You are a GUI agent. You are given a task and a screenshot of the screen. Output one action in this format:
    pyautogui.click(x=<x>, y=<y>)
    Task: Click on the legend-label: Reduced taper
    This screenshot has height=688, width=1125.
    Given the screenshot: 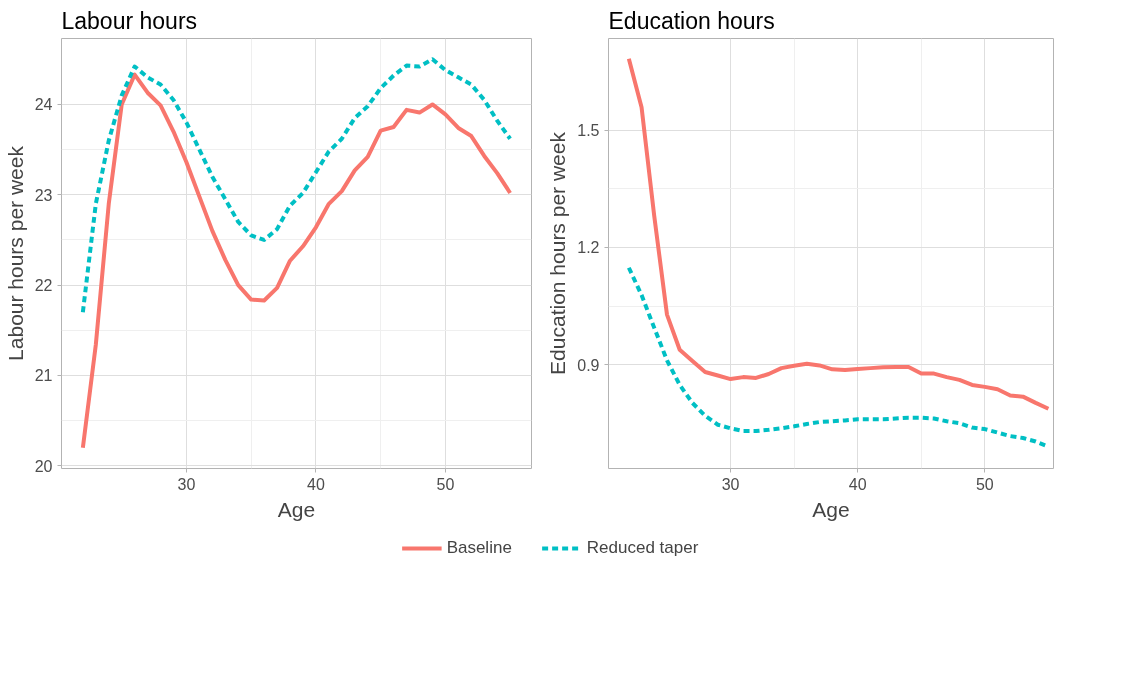 What is the action you would take?
    pyautogui.click(x=642, y=548)
    